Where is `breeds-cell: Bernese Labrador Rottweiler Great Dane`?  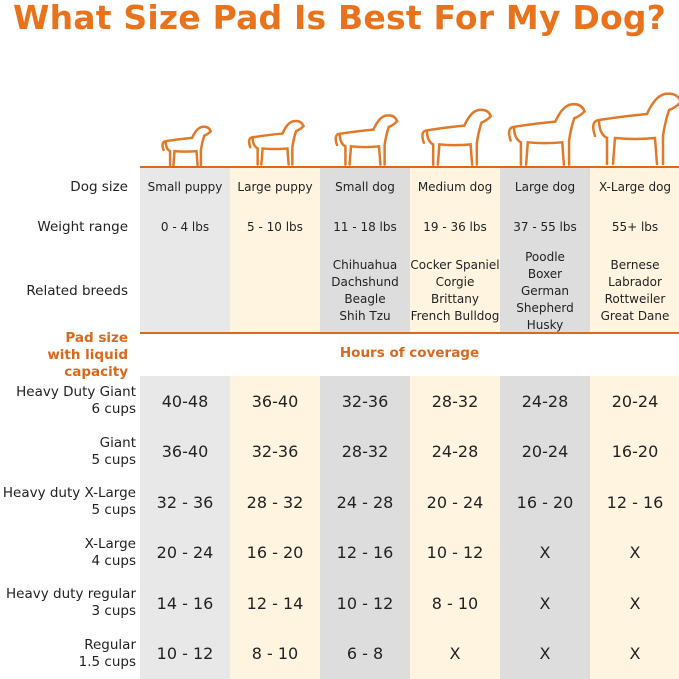 breeds-cell: Bernese Labrador Rottweiler Great Dane is located at coordinates (634, 291).